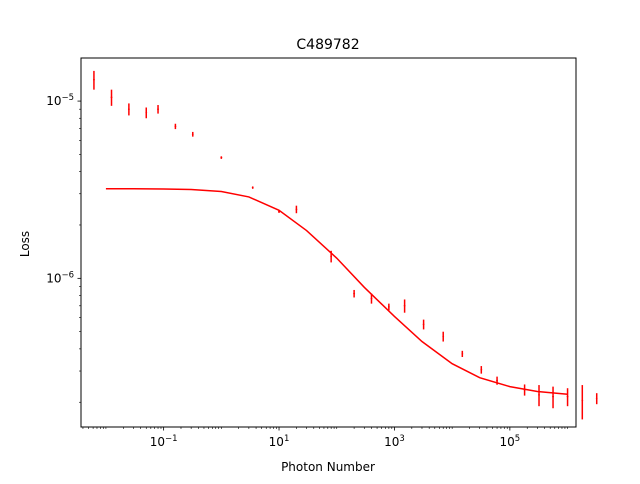  I want to click on y-tick-label: 10⁻⁶, so click(60, 277).